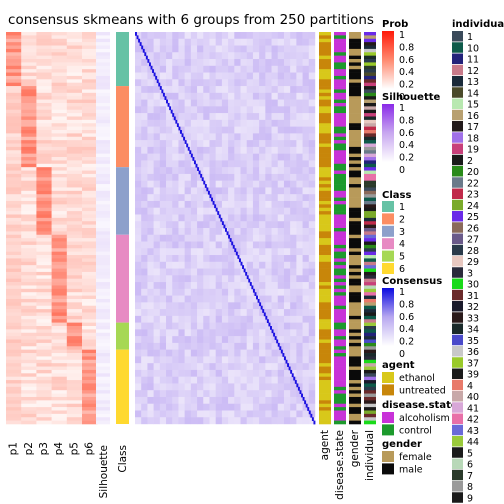 The image size is (504, 504). I want to click on prob-heatmap, so click(52, 228).